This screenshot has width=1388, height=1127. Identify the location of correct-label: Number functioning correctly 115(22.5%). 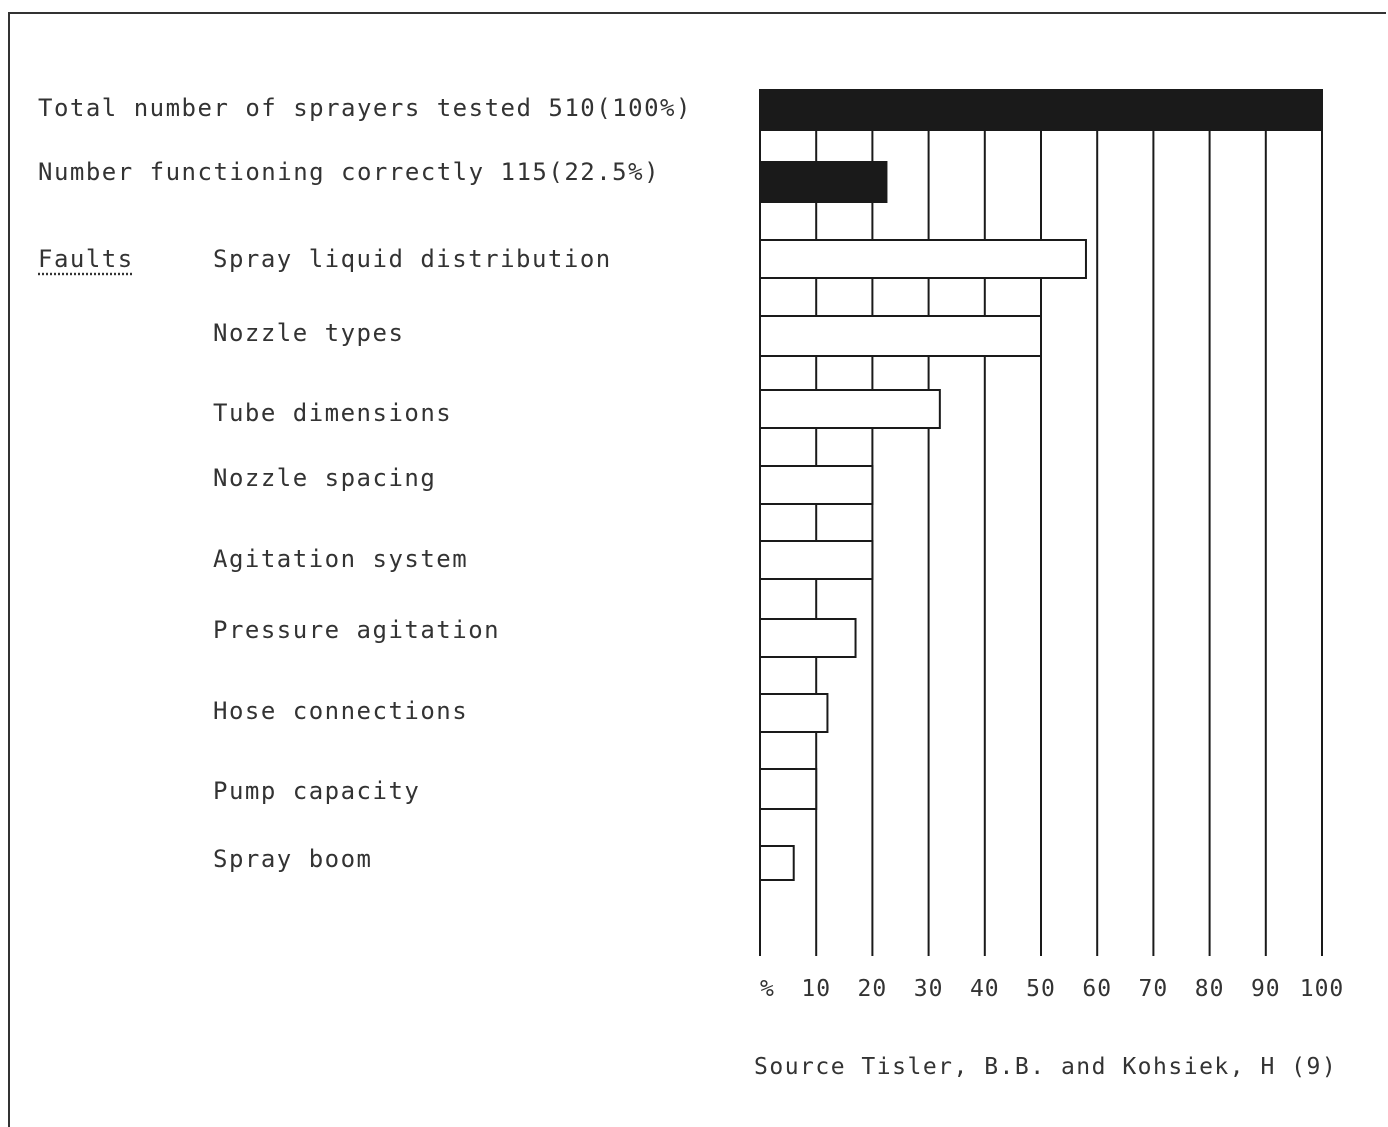
(349, 172).